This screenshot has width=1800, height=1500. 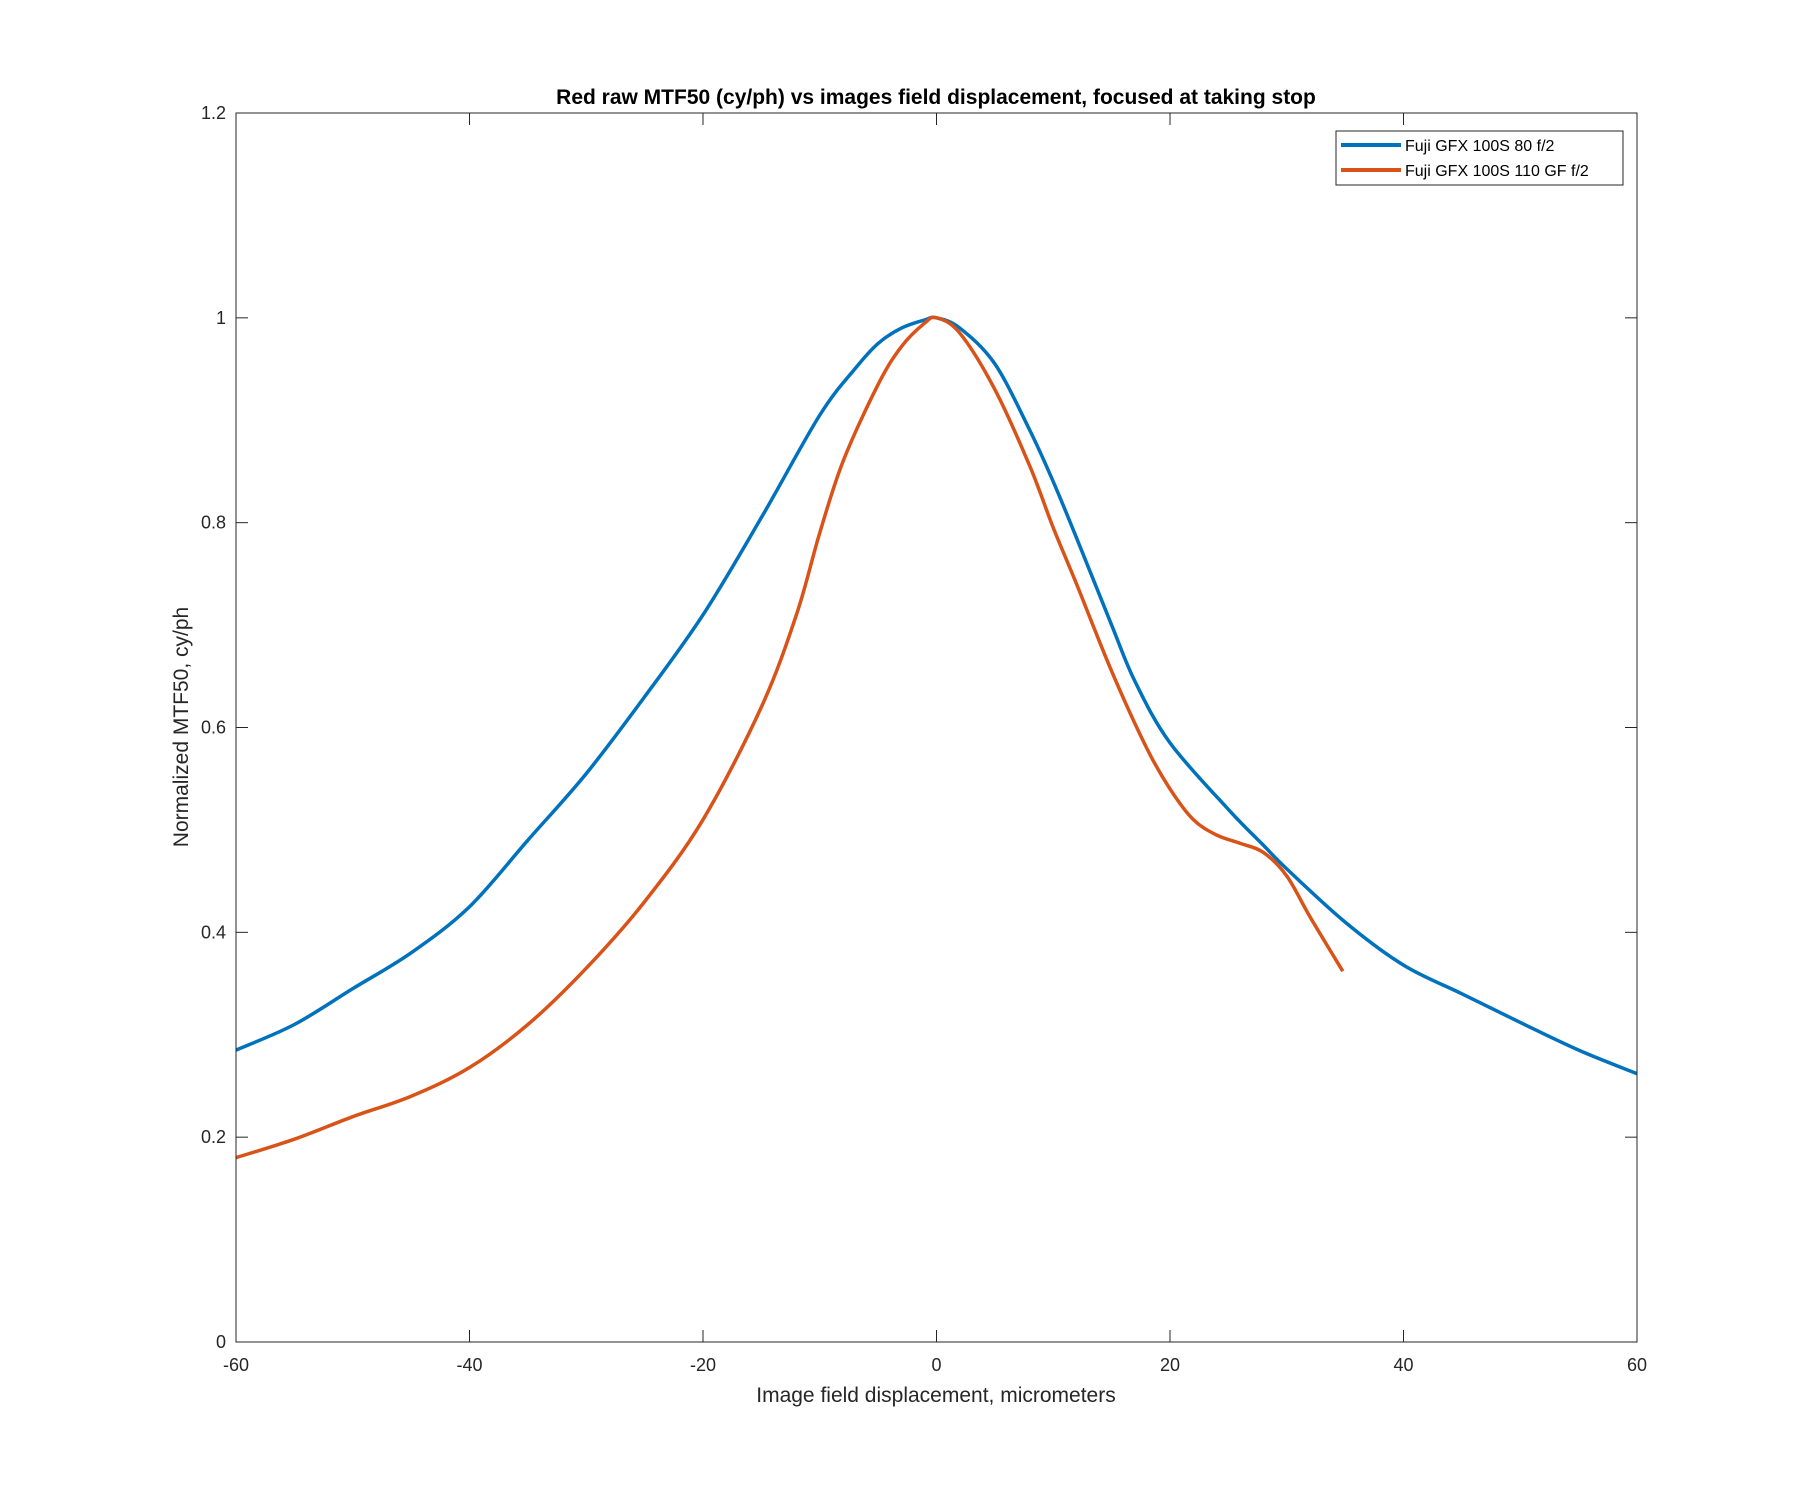 What do you see at coordinates (1497, 171) in the screenshot?
I see `legend-label-2: Fuji GFX 100S 110 GF f/2` at bounding box center [1497, 171].